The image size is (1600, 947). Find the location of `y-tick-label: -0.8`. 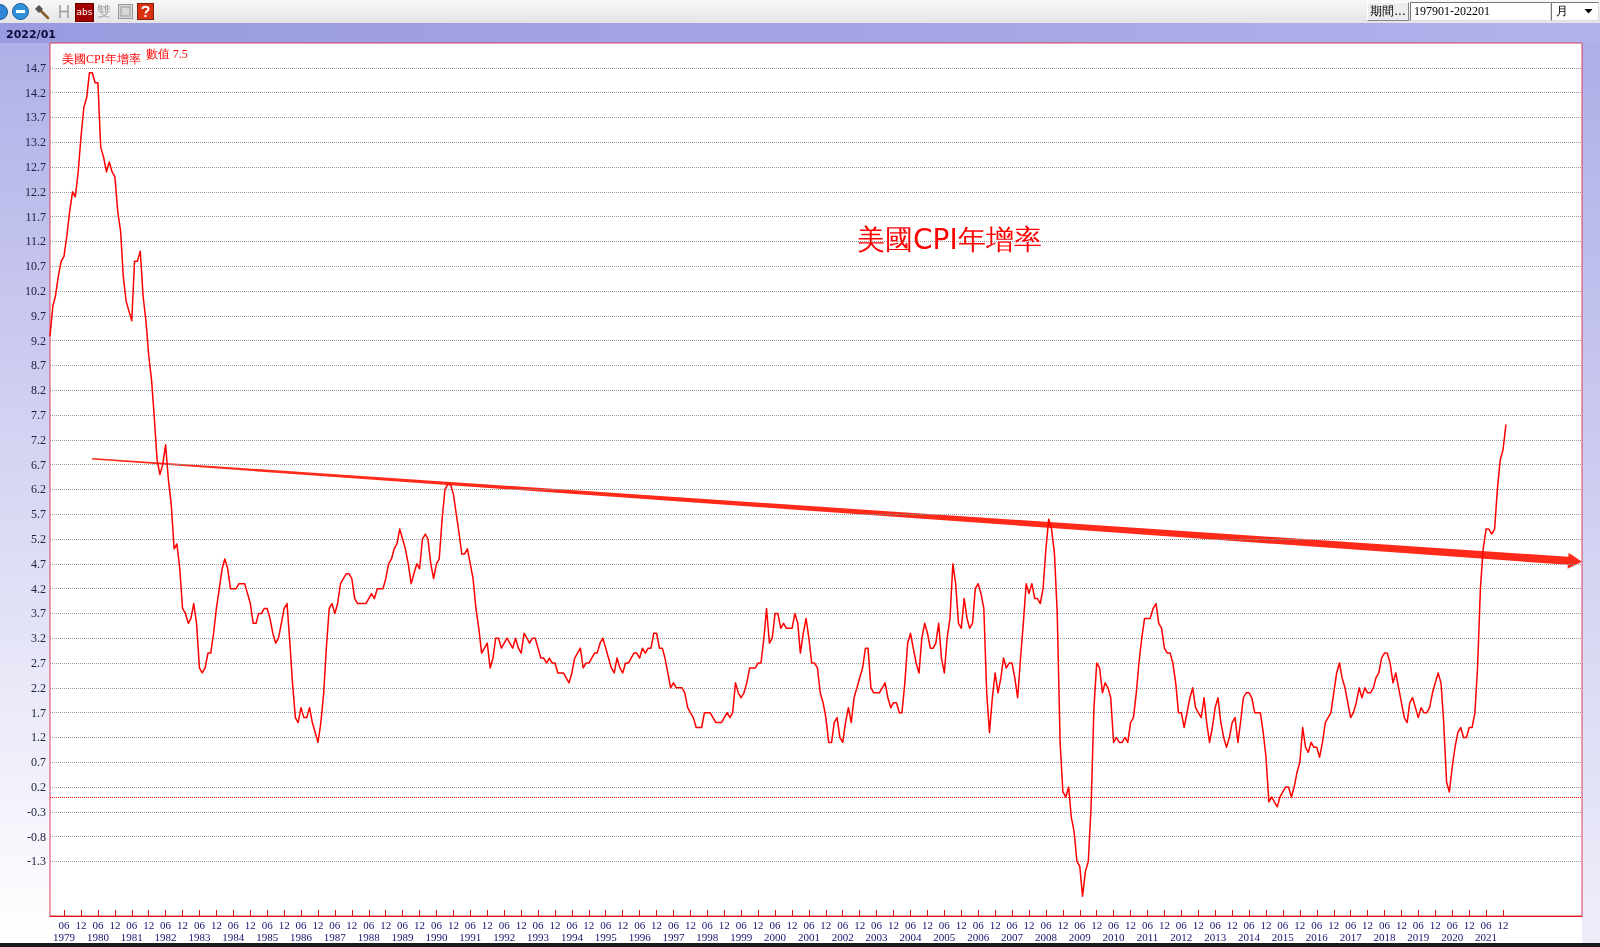

y-tick-label: -0.8 is located at coordinates (36, 836).